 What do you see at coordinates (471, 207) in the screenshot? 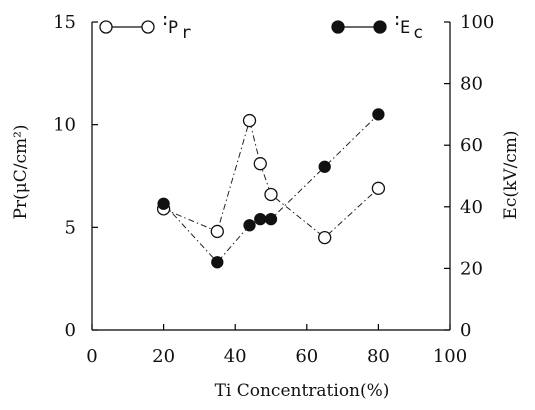
I see `y2-tick-label: 40` at bounding box center [471, 207].